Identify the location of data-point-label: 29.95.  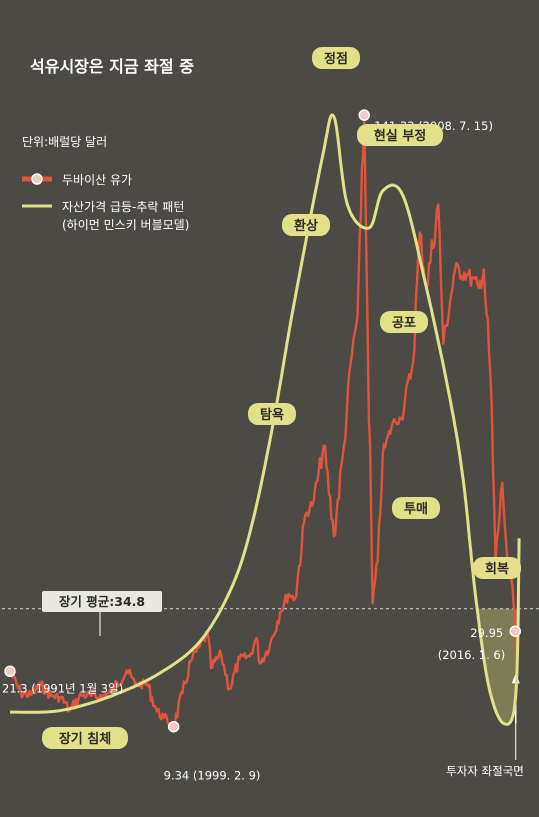
(486, 633).